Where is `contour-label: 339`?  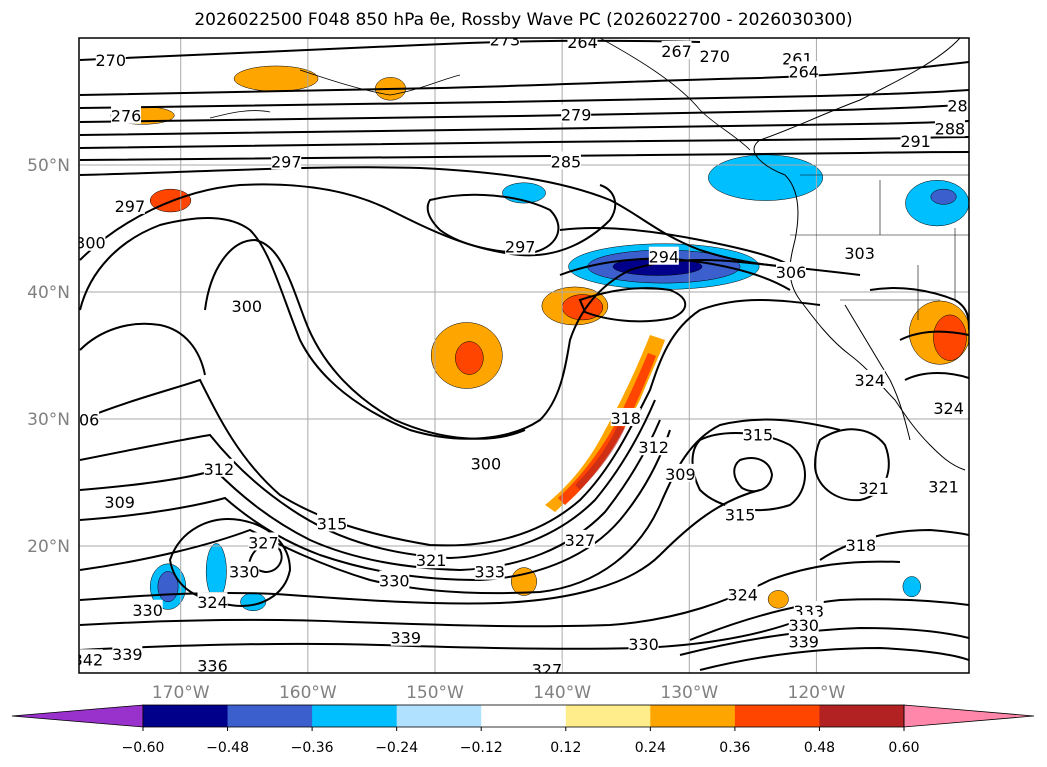 contour-label: 339 is located at coordinates (803, 642).